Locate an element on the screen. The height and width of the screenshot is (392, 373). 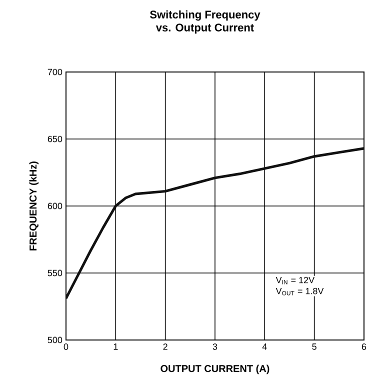
x-tick-label: 1 is located at coordinates (116, 347).